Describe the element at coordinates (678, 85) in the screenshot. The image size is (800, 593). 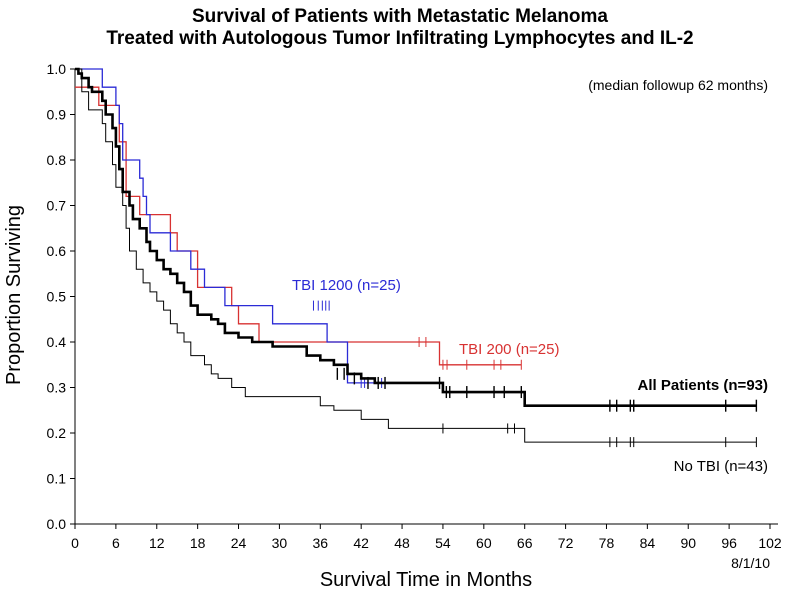
I see `annotation-median-followup: (median followup 62 months)` at that location.